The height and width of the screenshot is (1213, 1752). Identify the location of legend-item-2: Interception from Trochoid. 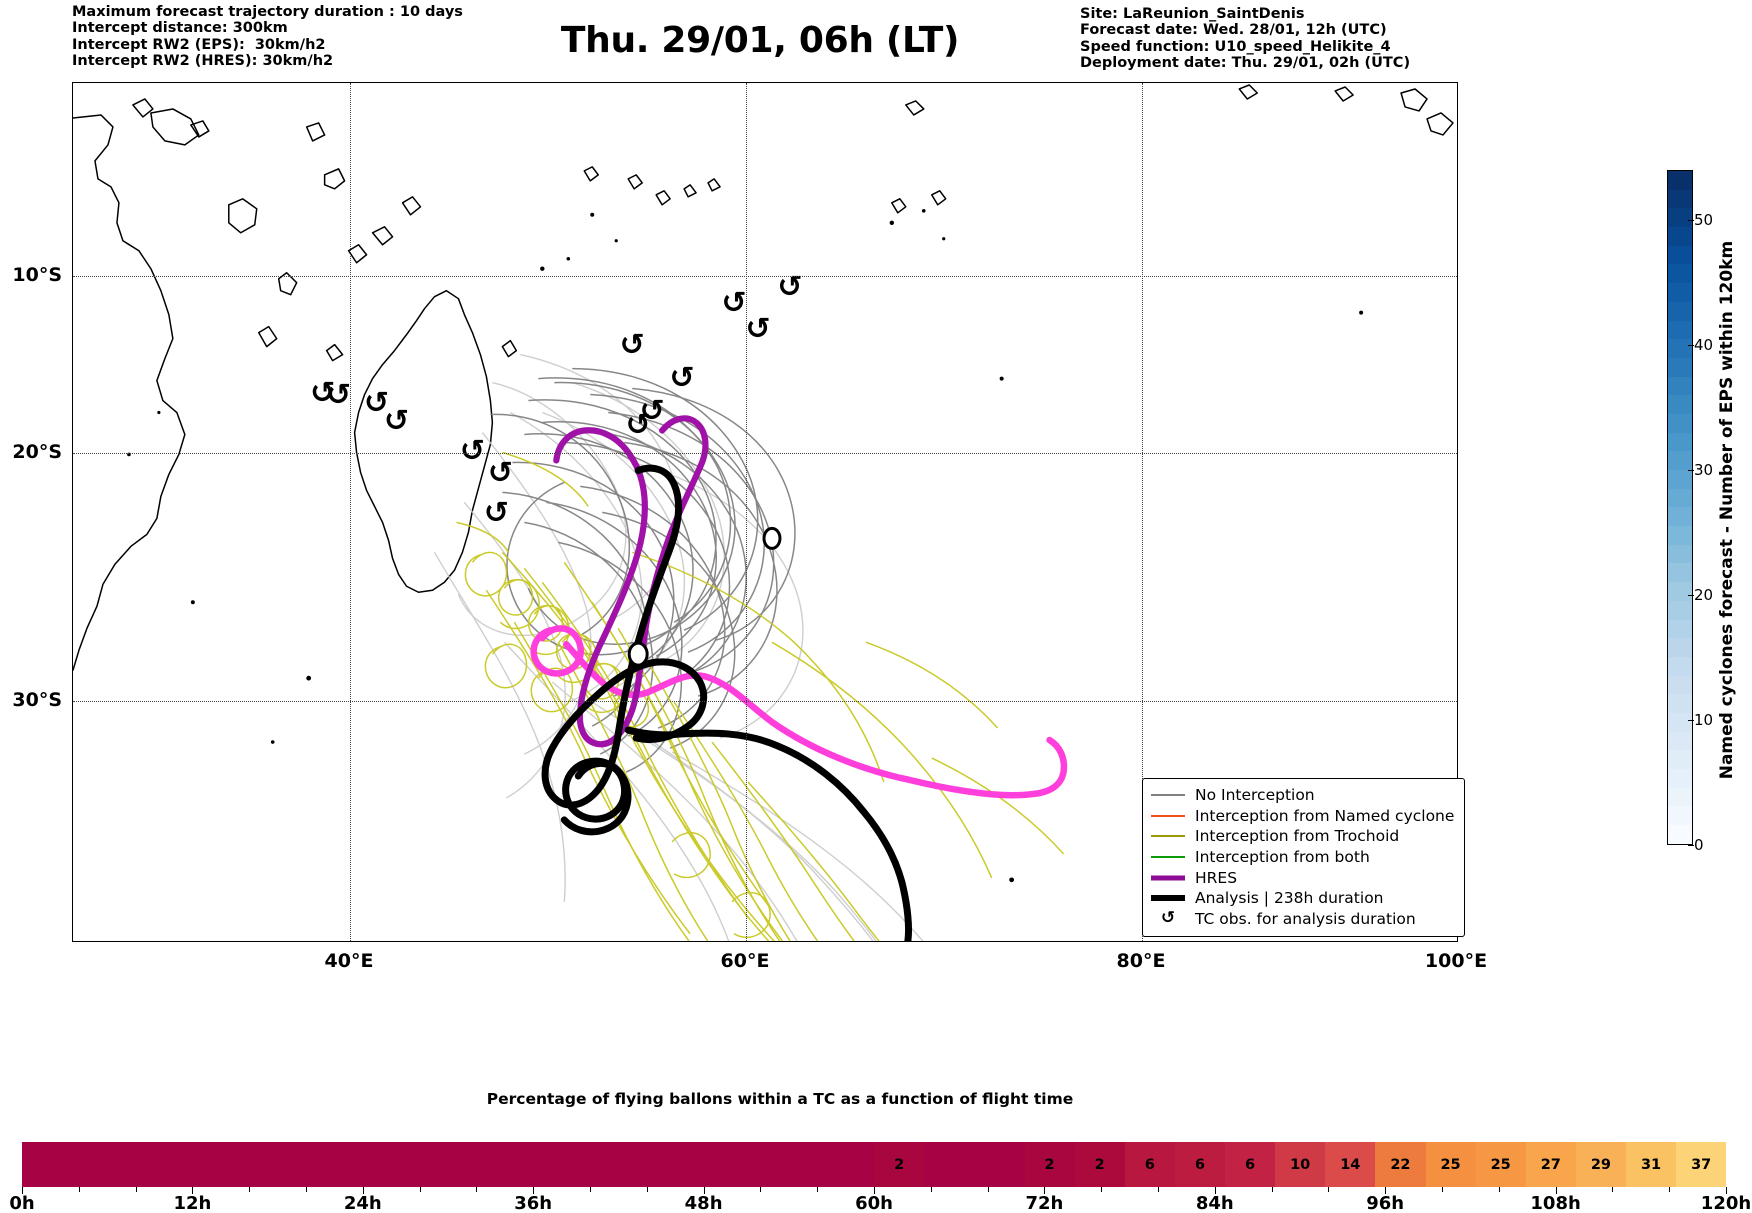
(1302, 836).